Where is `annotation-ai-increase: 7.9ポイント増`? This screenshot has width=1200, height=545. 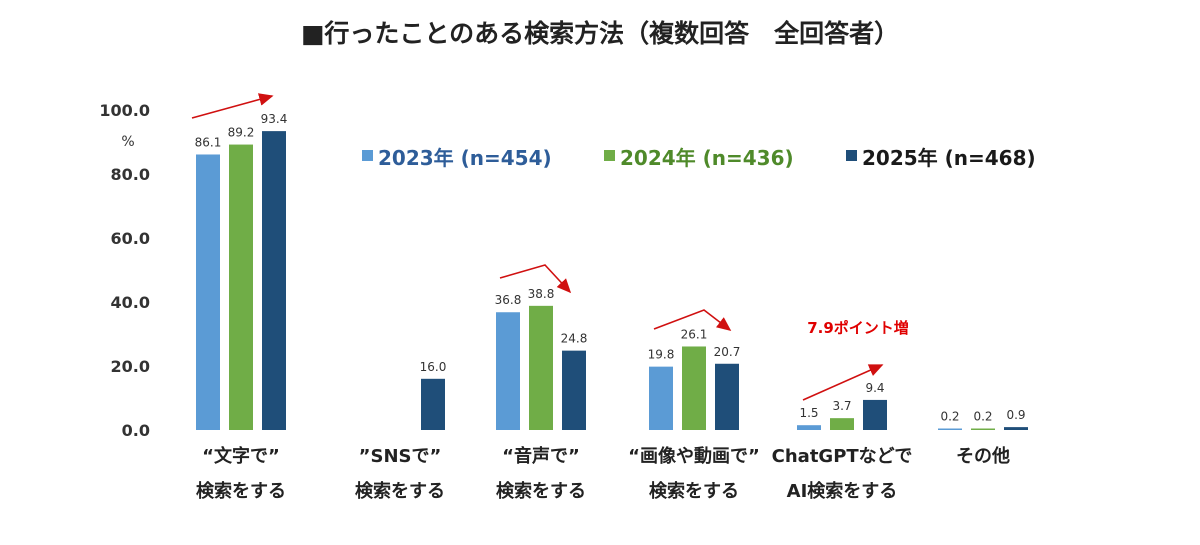
annotation-ai-increase: 7.9ポイント増 is located at coordinates (858, 328).